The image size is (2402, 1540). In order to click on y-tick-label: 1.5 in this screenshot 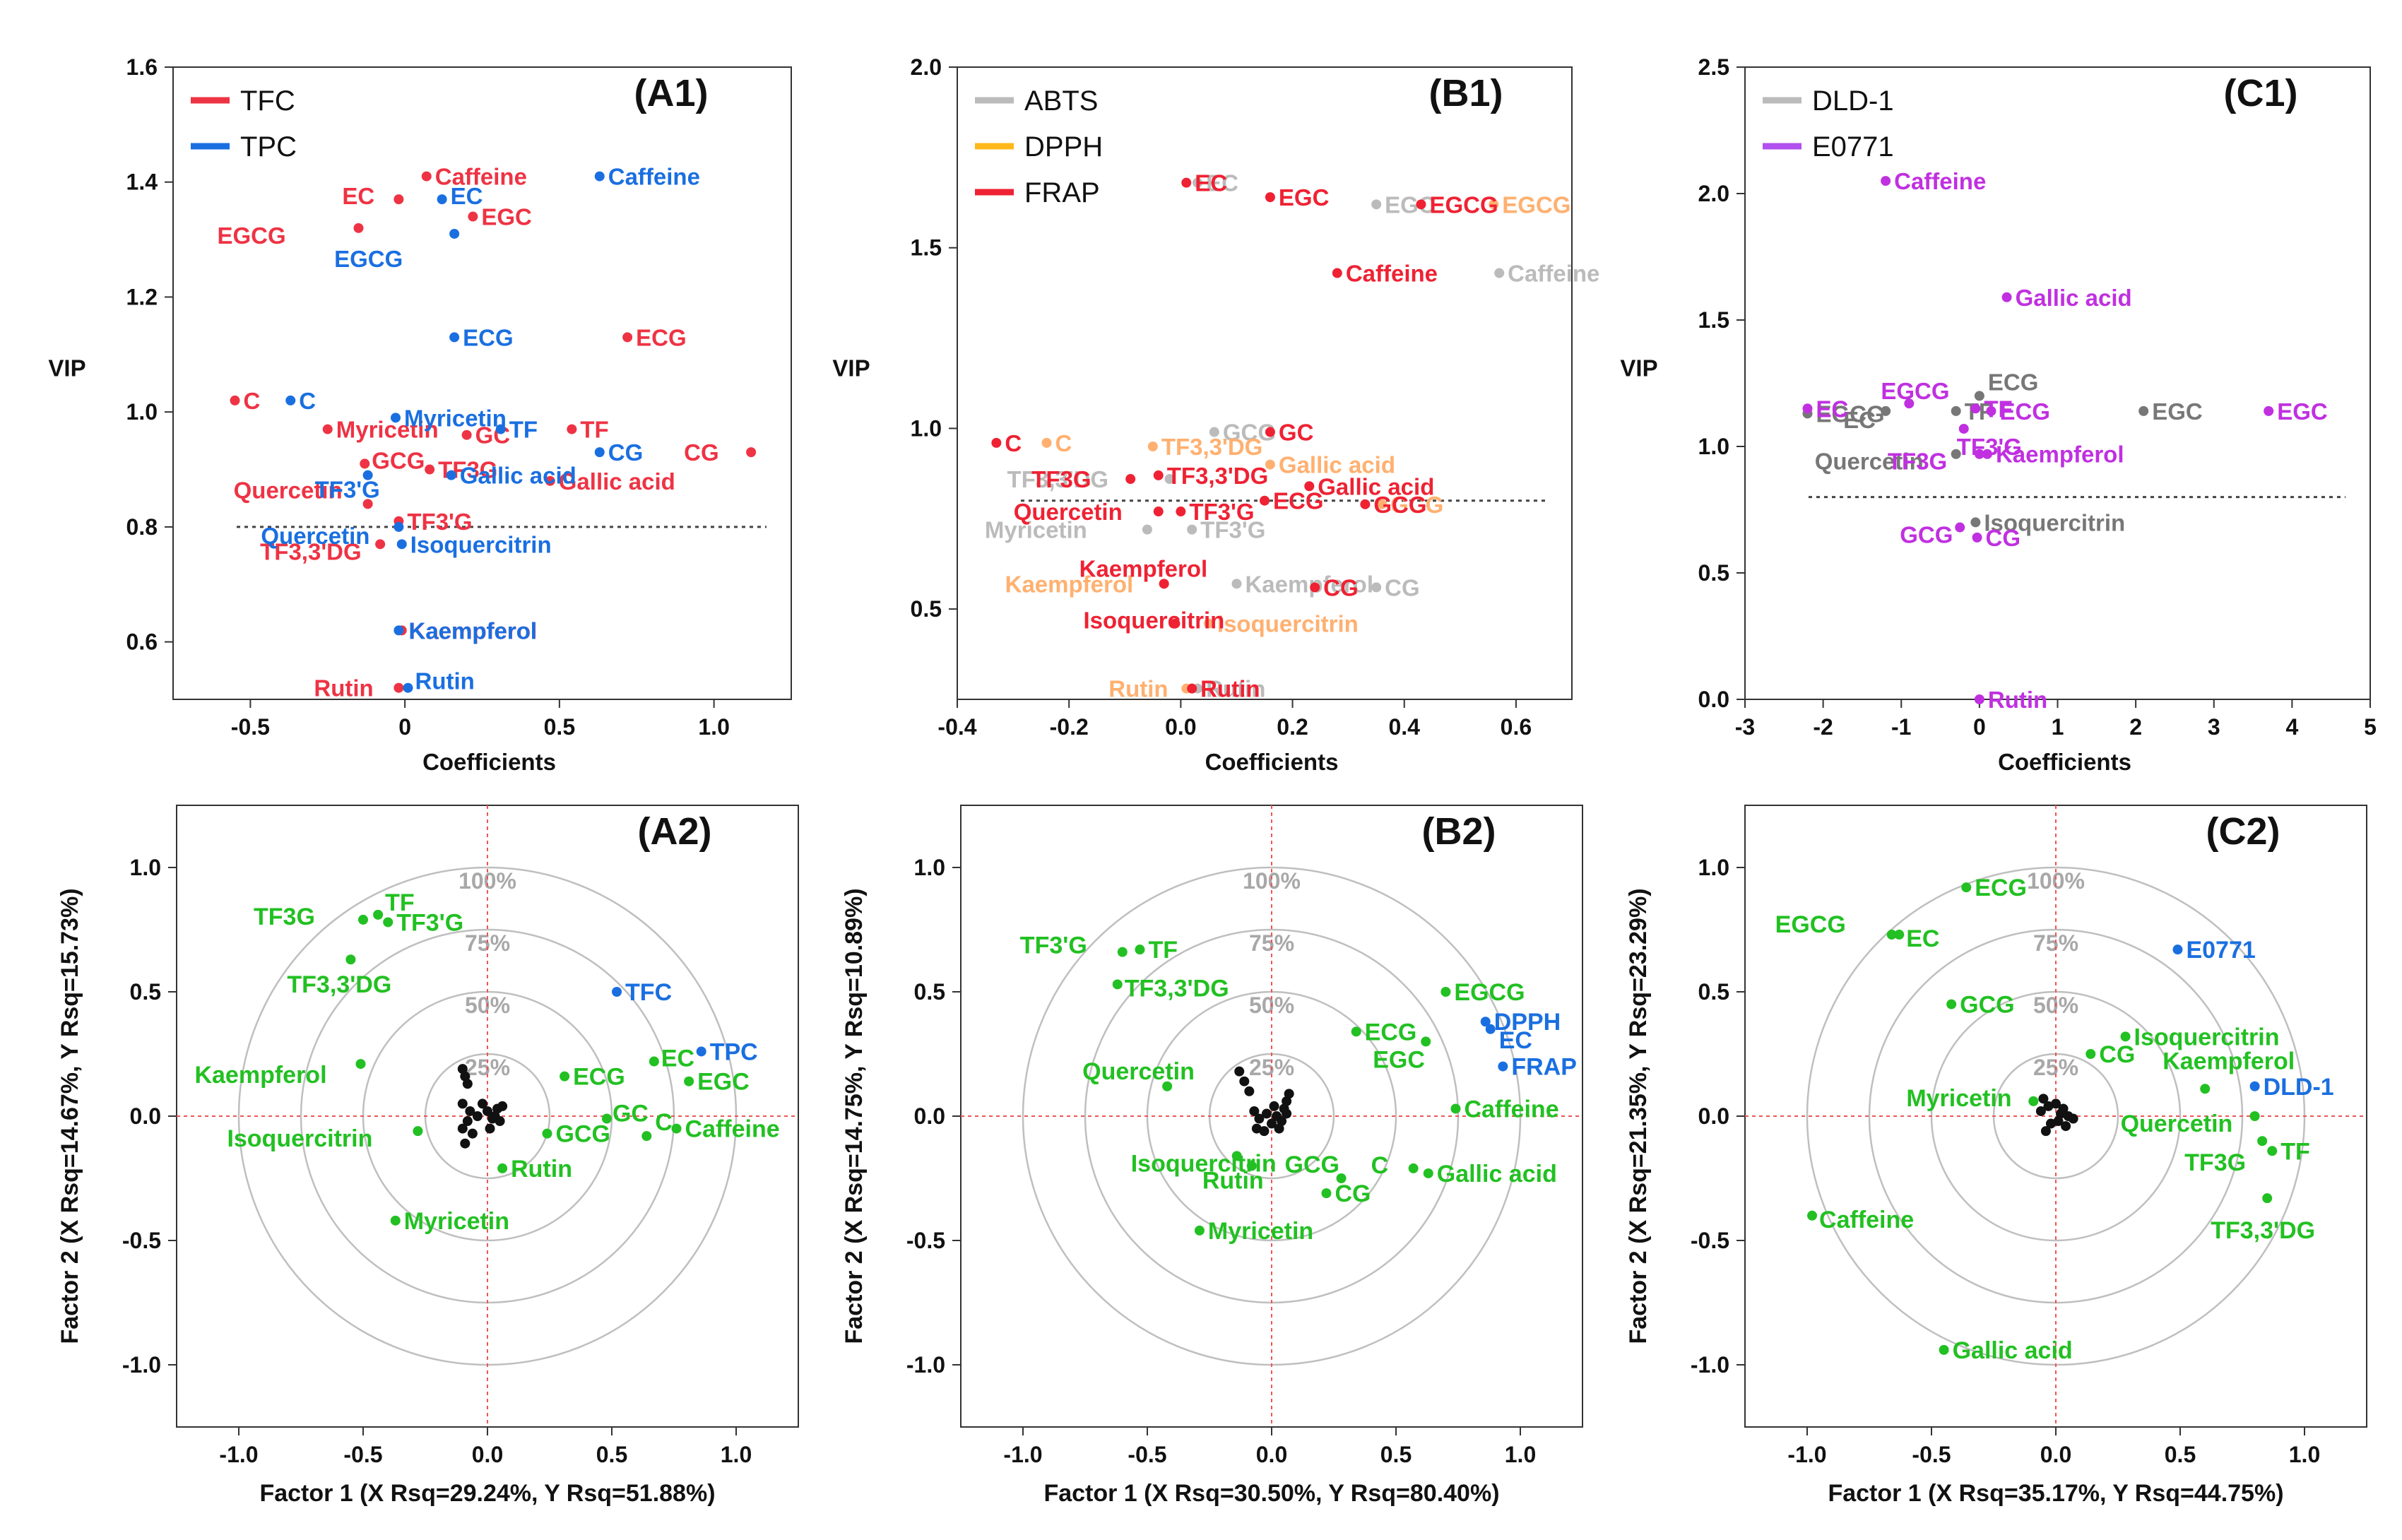, I will do `click(926, 248)`.